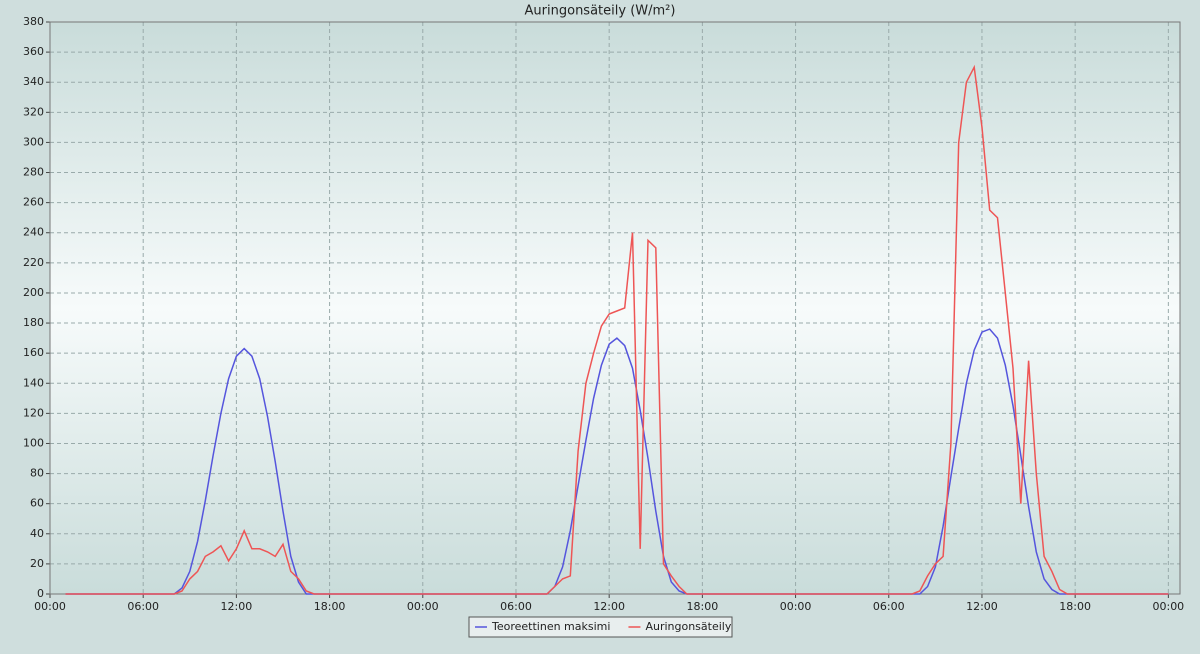 Image resolution: width=1200 pixels, height=654 pixels. I want to click on y-tick-label: 280, so click(33, 172).